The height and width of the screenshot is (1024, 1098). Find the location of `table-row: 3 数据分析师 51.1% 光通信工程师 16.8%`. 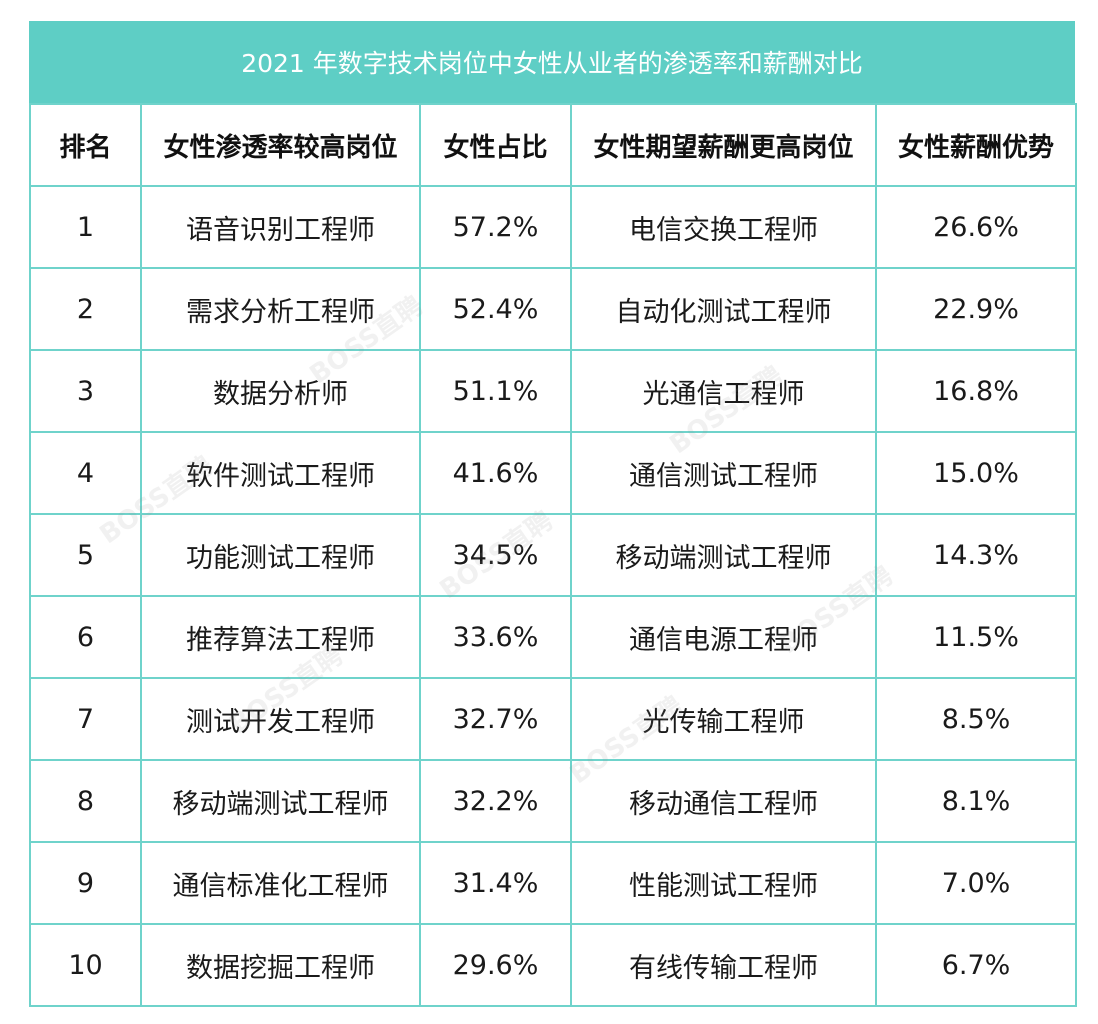

table-row: 3 数据分析师 51.1% 光通信工程师 16.8% is located at coordinates (553, 391).